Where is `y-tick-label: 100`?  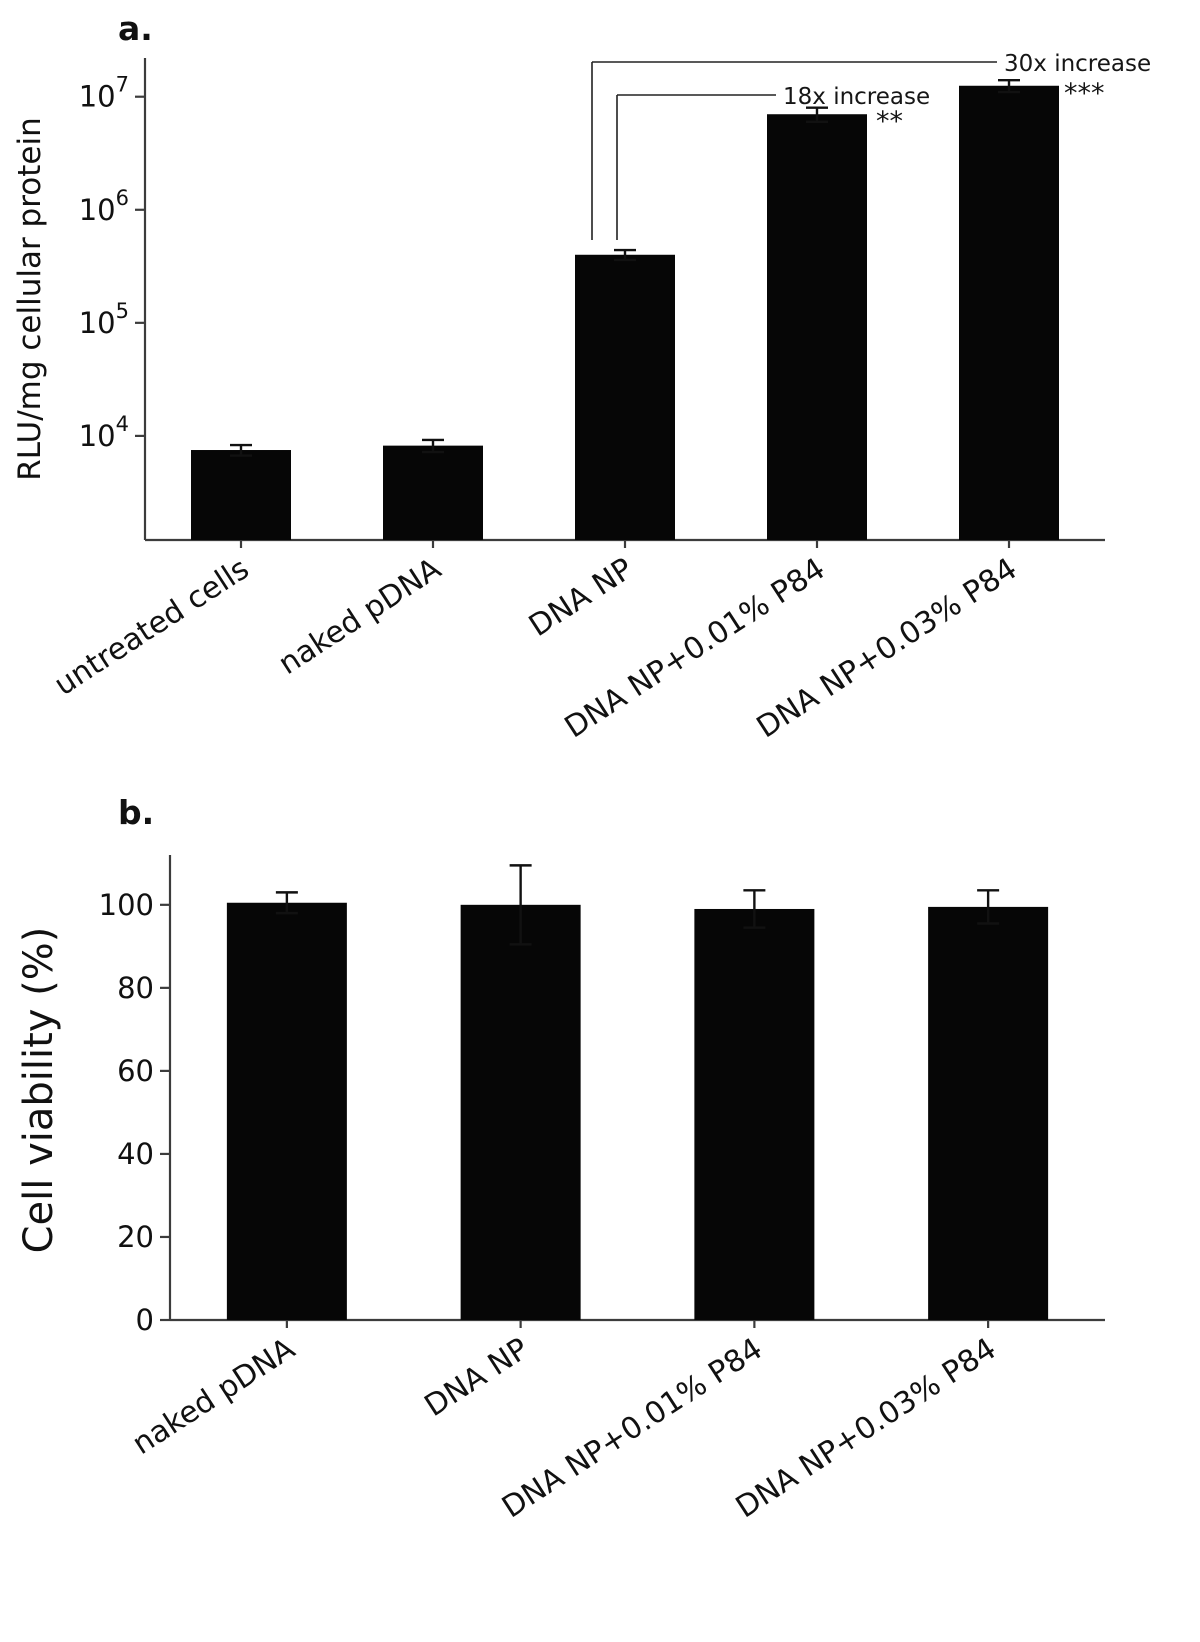 y-tick-label: 100 is located at coordinates (126, 905).